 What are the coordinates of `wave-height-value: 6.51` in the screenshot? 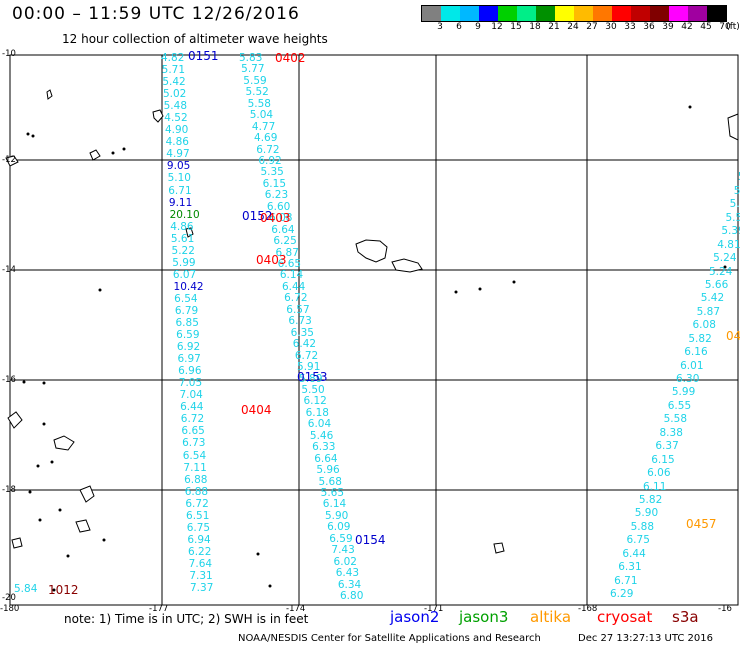 It's located at (198, 515).